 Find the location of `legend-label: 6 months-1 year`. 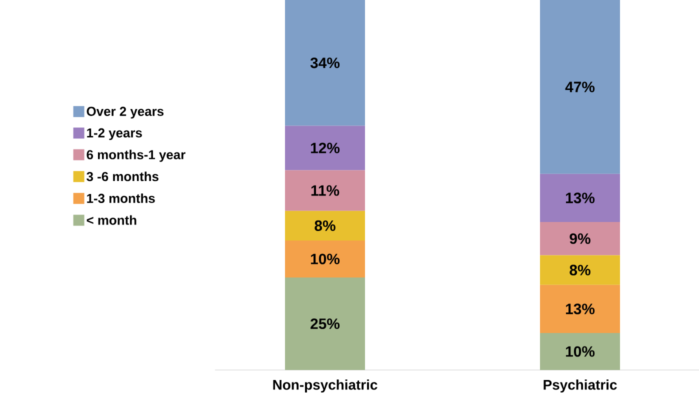

legend-label: 6 months-1 year is located at coordinates (136, 156).